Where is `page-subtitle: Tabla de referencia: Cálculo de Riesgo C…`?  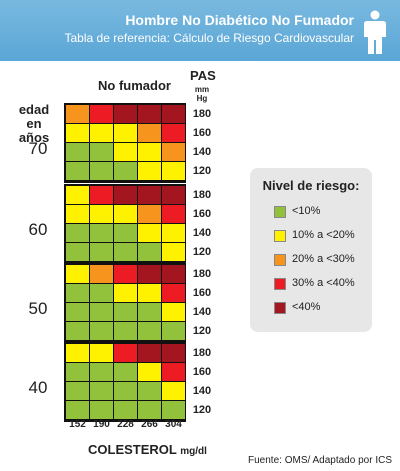 page-subtitle: Tabla de referencia: Cálculo de Riesgo C… is located at coordinates (209, 38).